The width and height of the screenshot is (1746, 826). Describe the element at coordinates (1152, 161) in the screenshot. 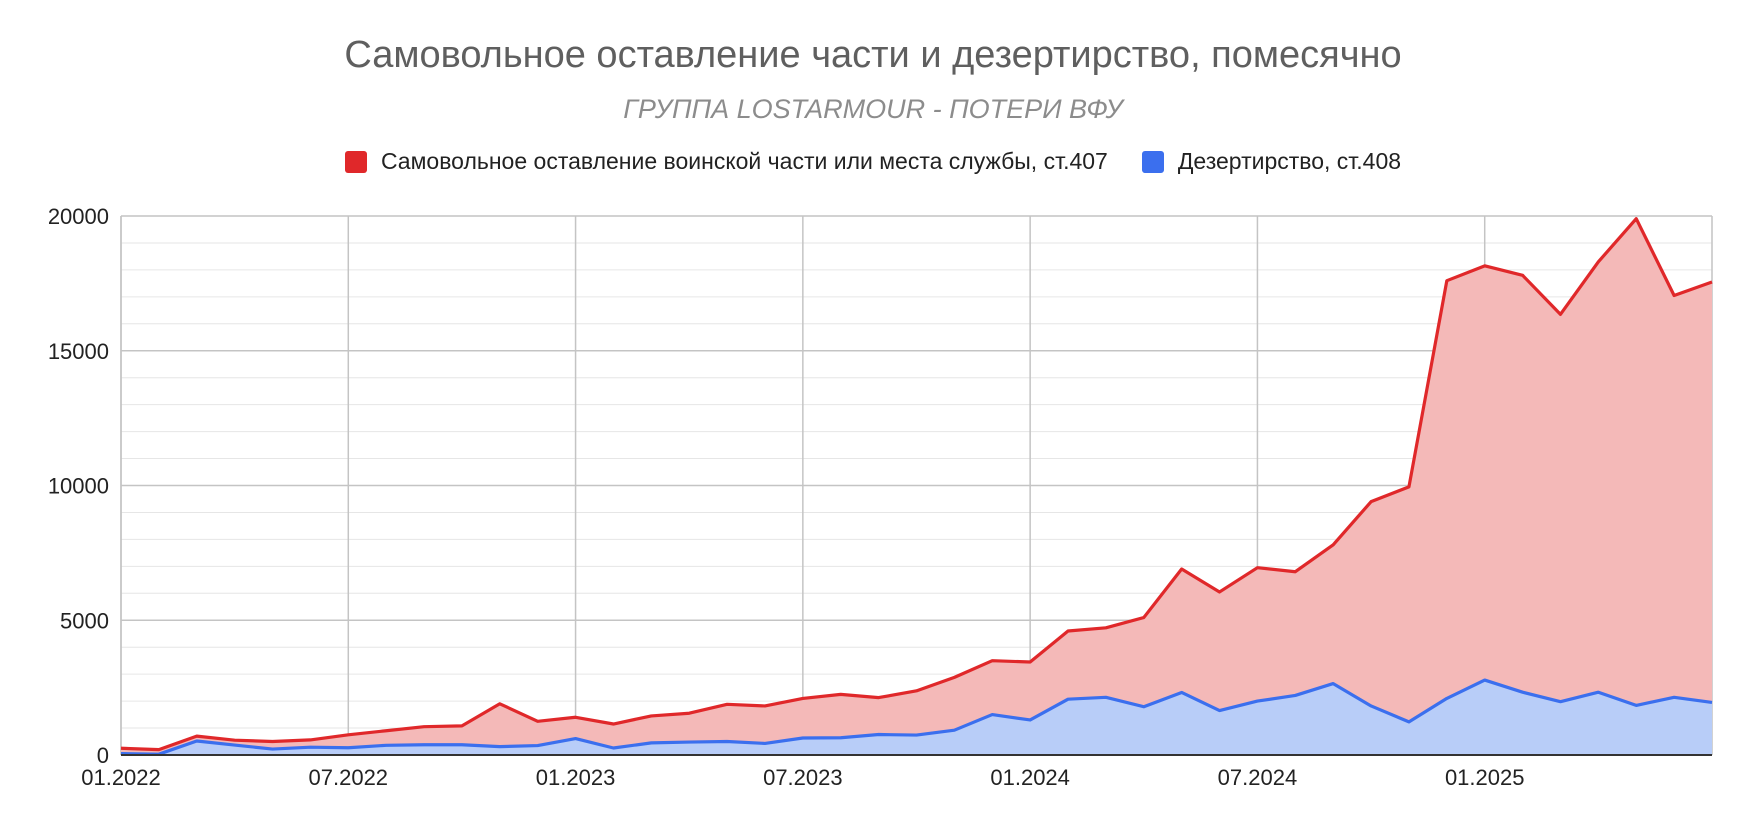

I see `legend-swatch-art408` at that location.